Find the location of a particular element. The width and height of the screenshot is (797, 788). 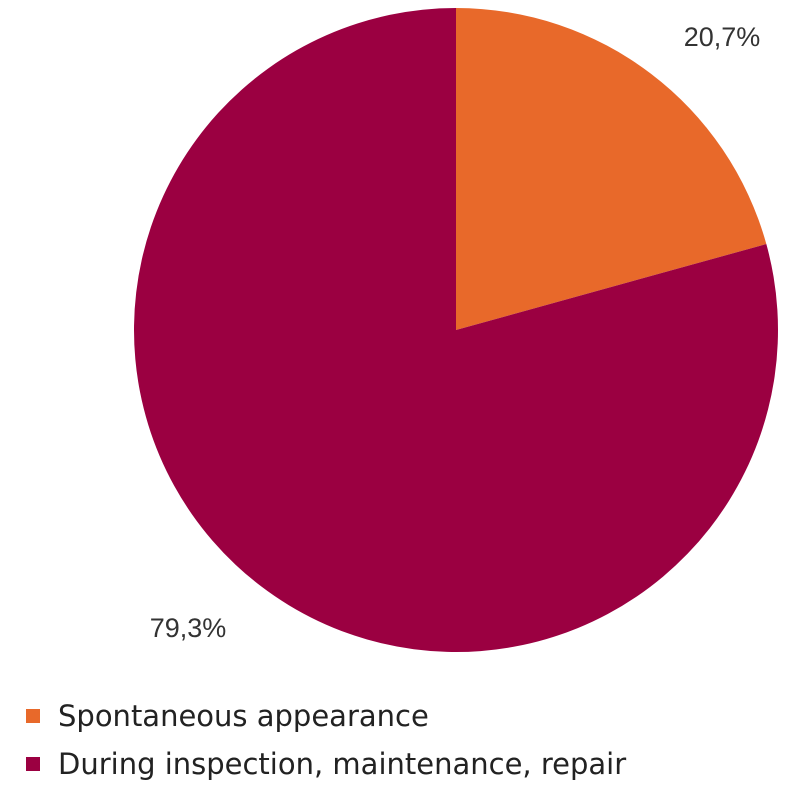

legend-label-inspection: During inspection, maintenance, repair is located at coordinates (342, 764).